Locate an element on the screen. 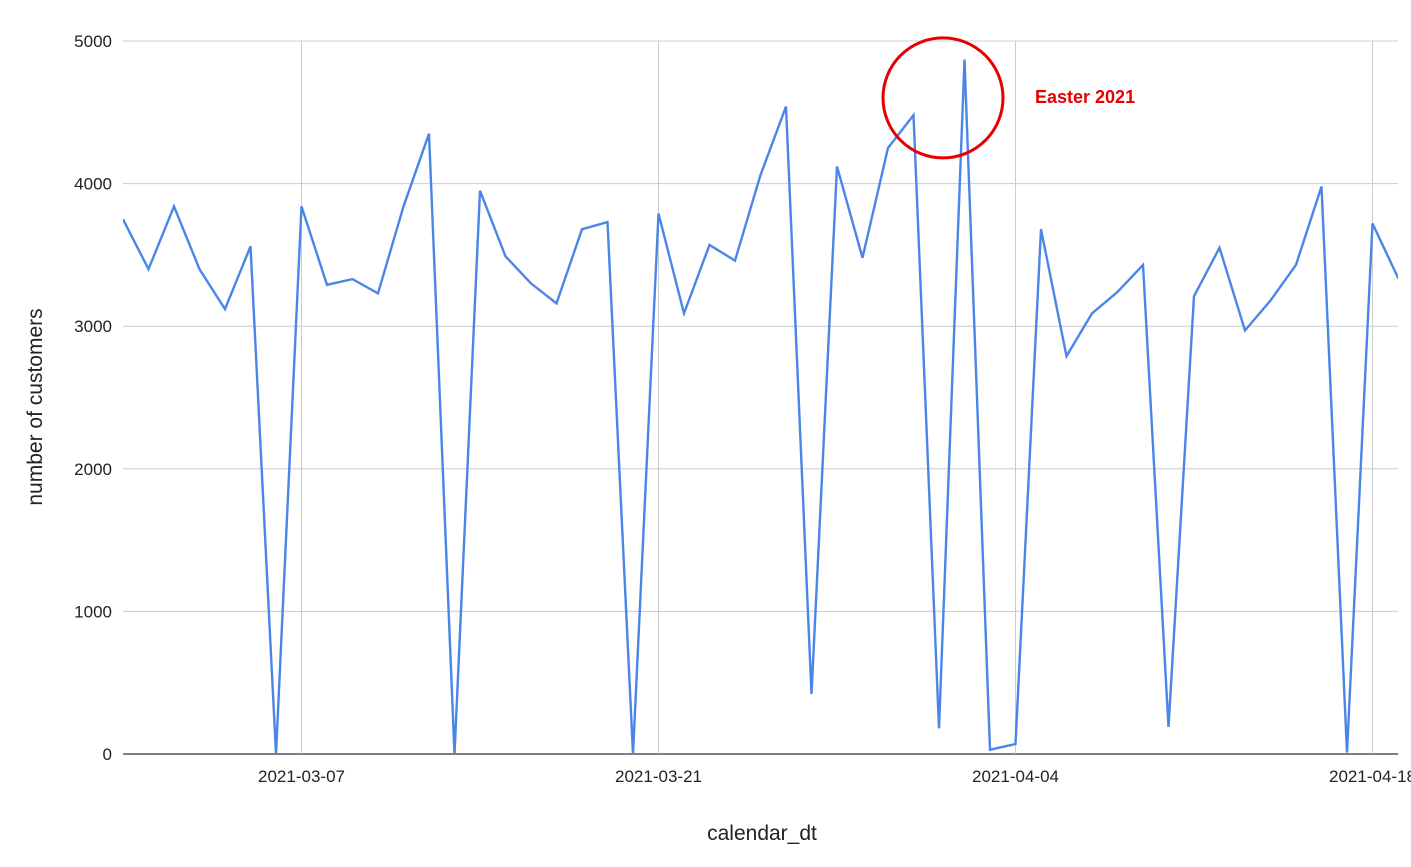 This screenshot has height=867, width=1411. y-tick-label: 1000 is located at coordinates (93, 611).